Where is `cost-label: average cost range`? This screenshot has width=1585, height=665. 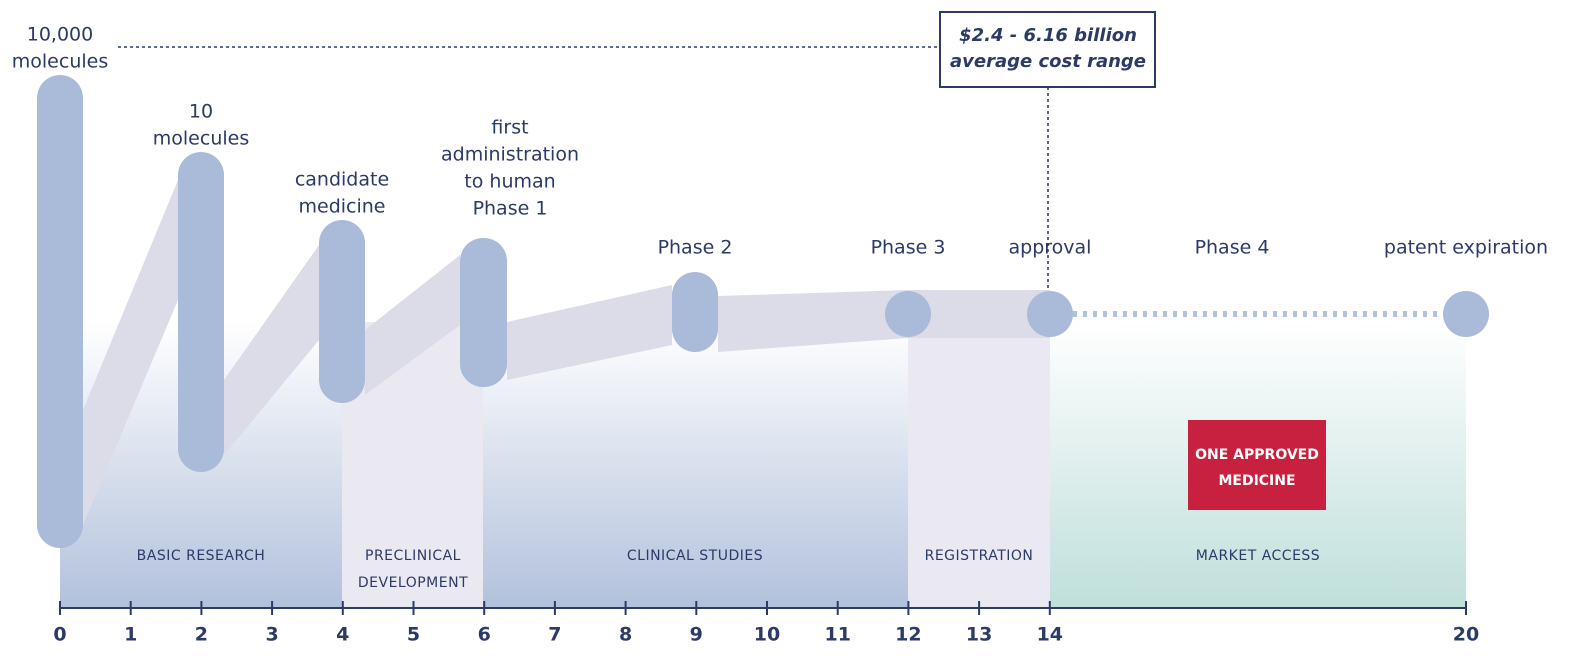 cost-label: average cost range is located at coordinates (1048, 61).